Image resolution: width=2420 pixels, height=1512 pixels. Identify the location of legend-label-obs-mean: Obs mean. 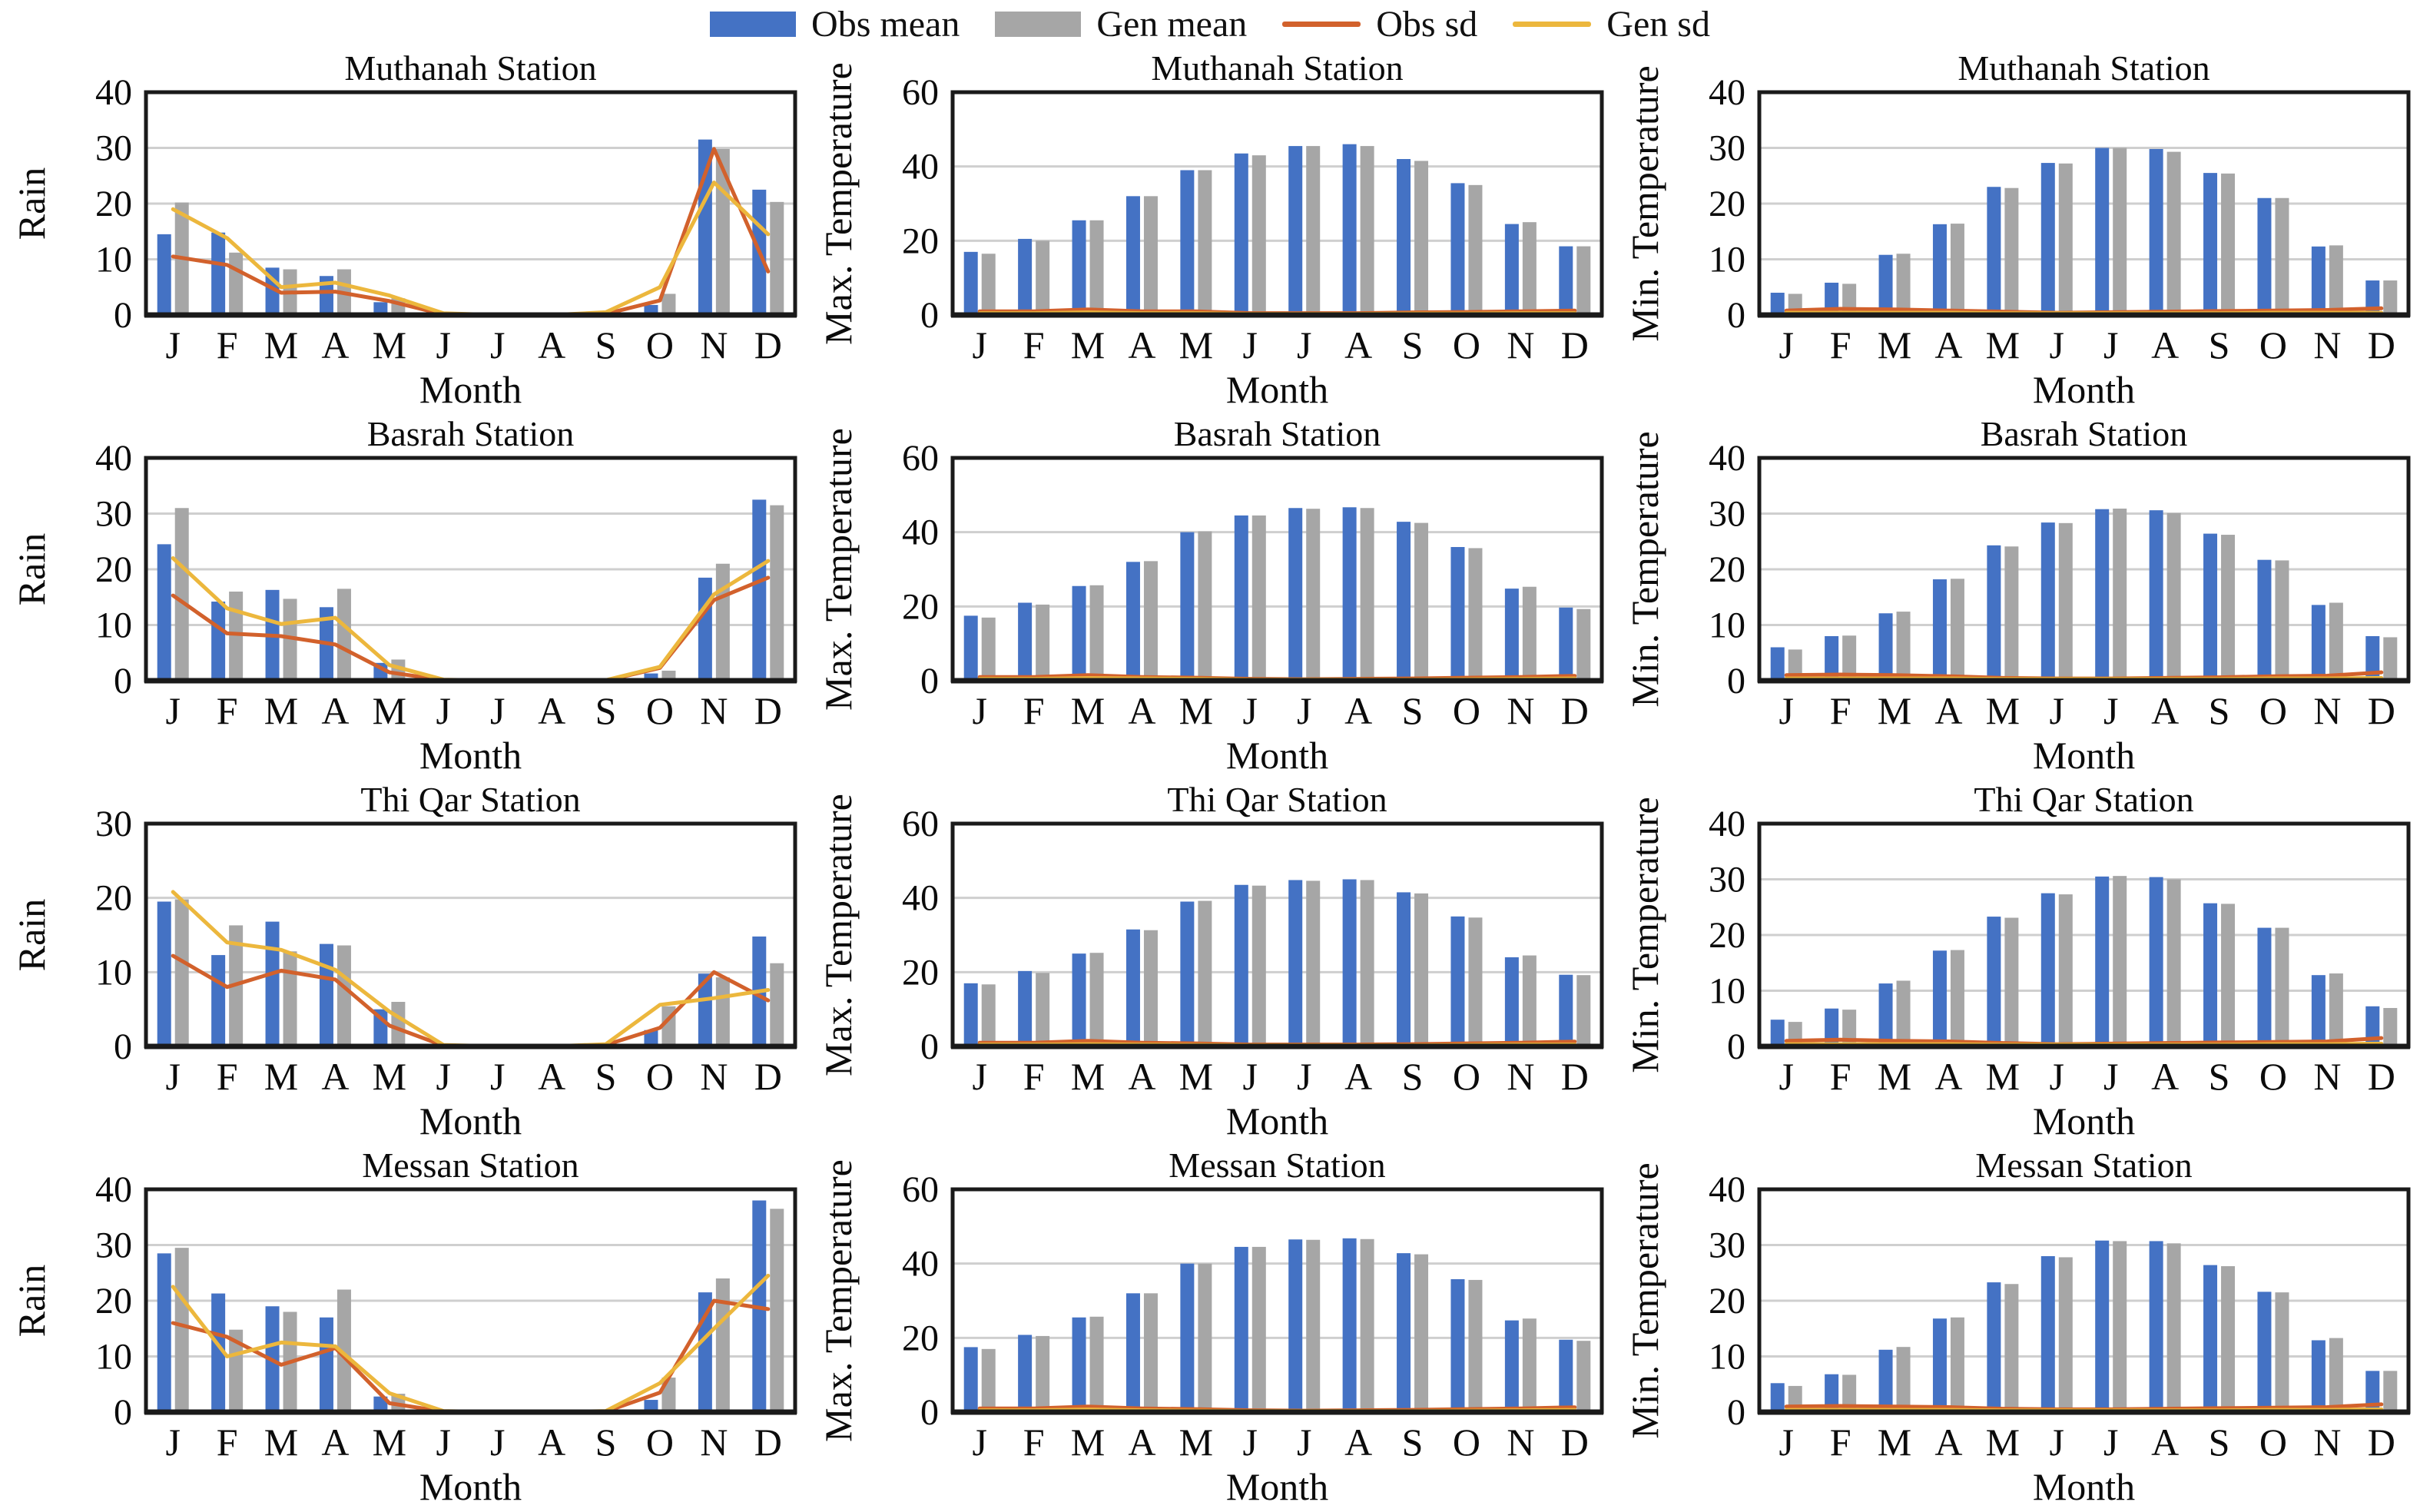
(885, 24).